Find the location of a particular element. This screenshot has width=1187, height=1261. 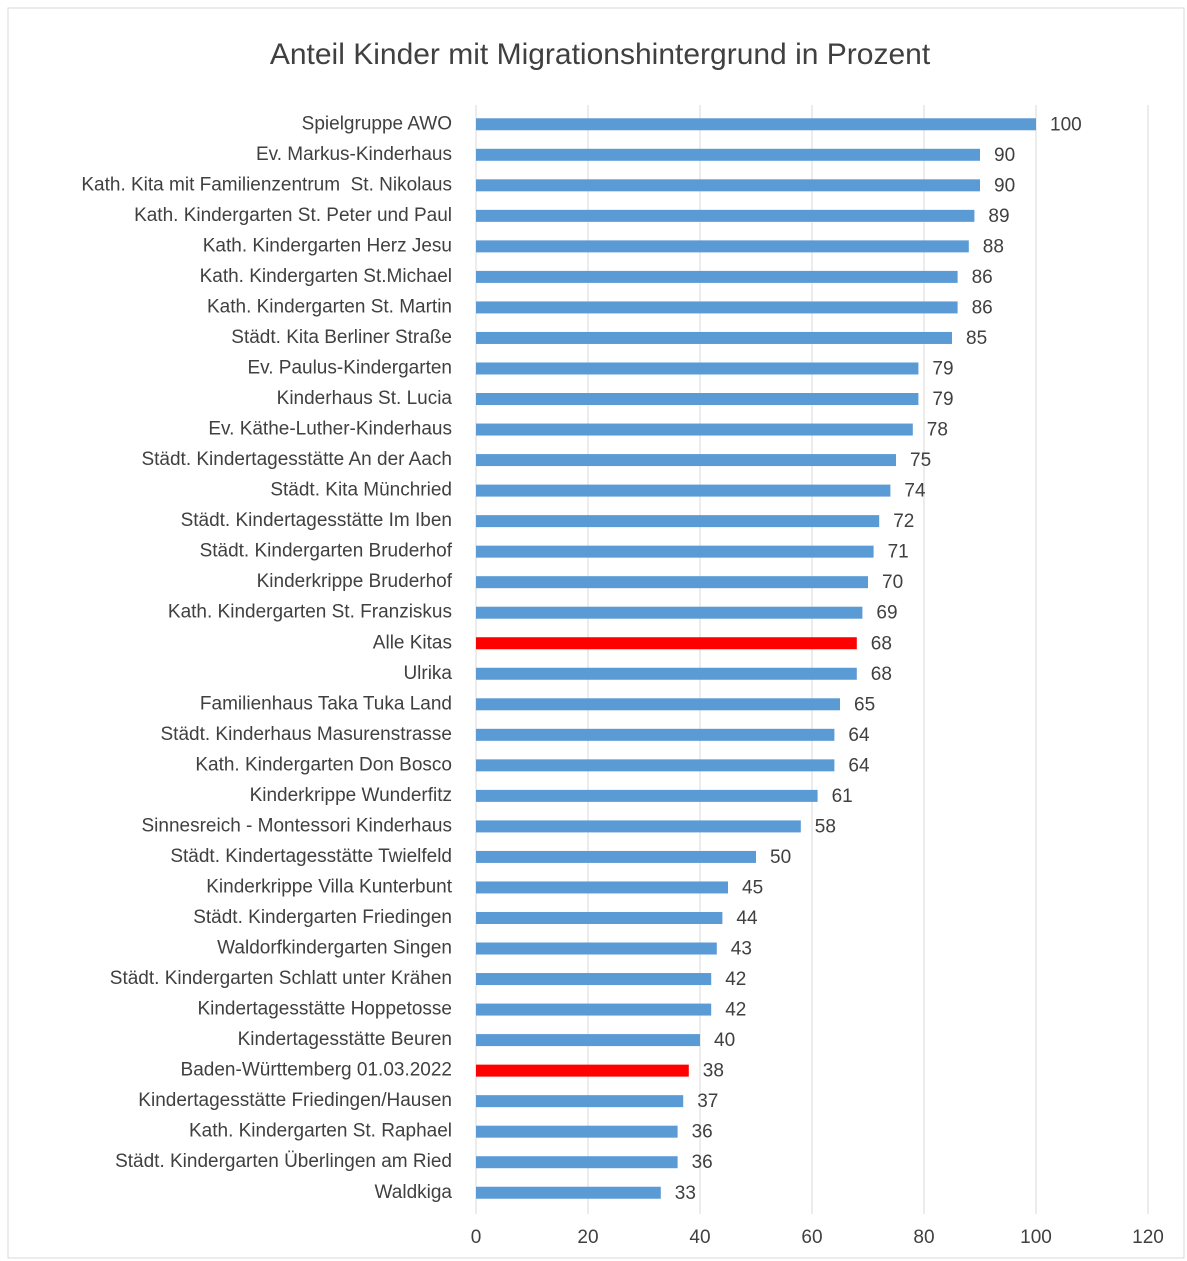

value-label: 100 is located at coordinates (1066, 124).